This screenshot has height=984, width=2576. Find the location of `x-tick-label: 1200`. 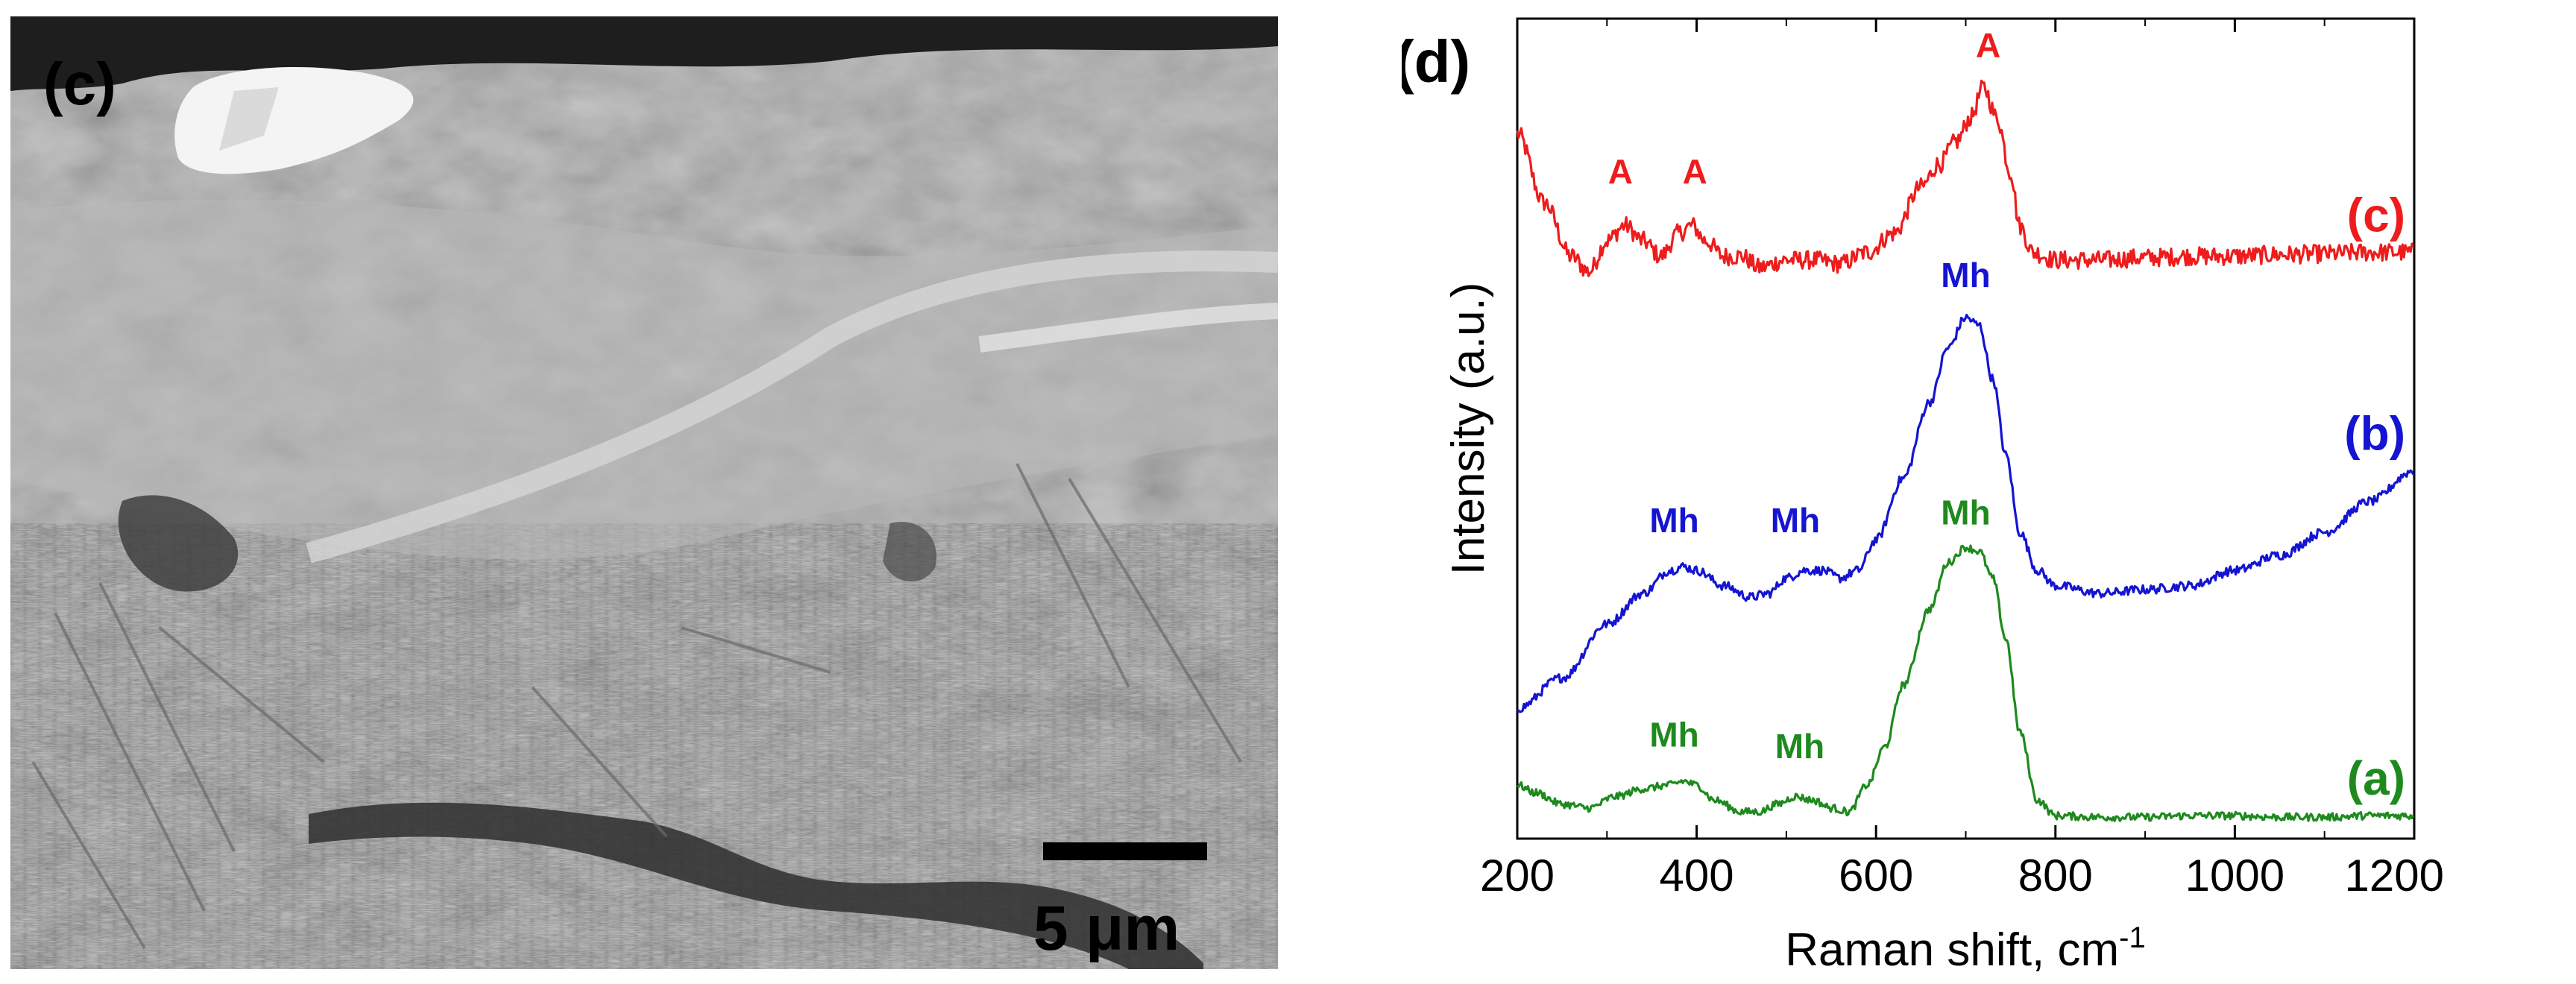

x-tick-label: 1200 is located at coordinates (2394, 876).